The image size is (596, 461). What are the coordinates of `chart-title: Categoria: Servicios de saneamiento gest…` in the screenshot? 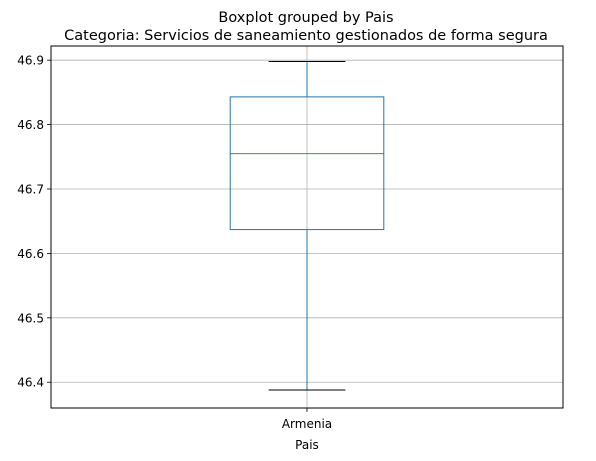 It's located at (306, 36).